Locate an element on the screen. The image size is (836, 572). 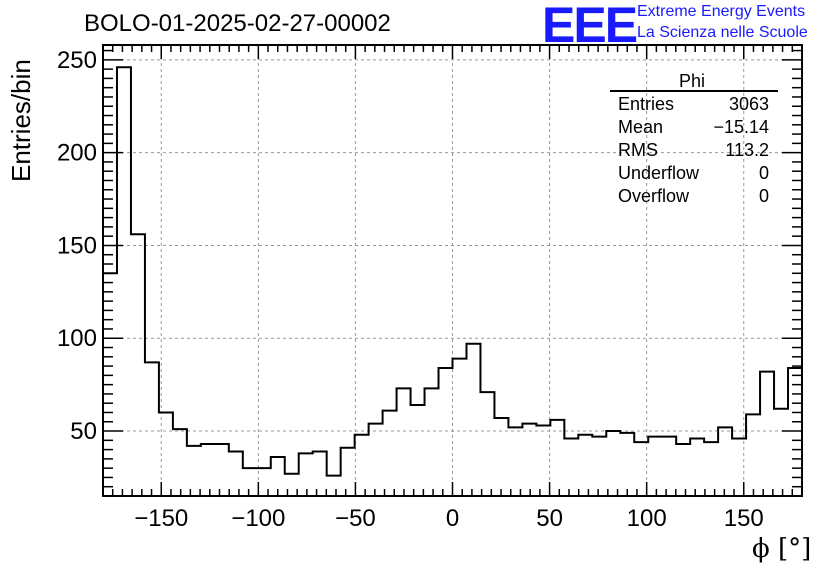
y-tick-label: 50 is located at coordinates (83, 431).